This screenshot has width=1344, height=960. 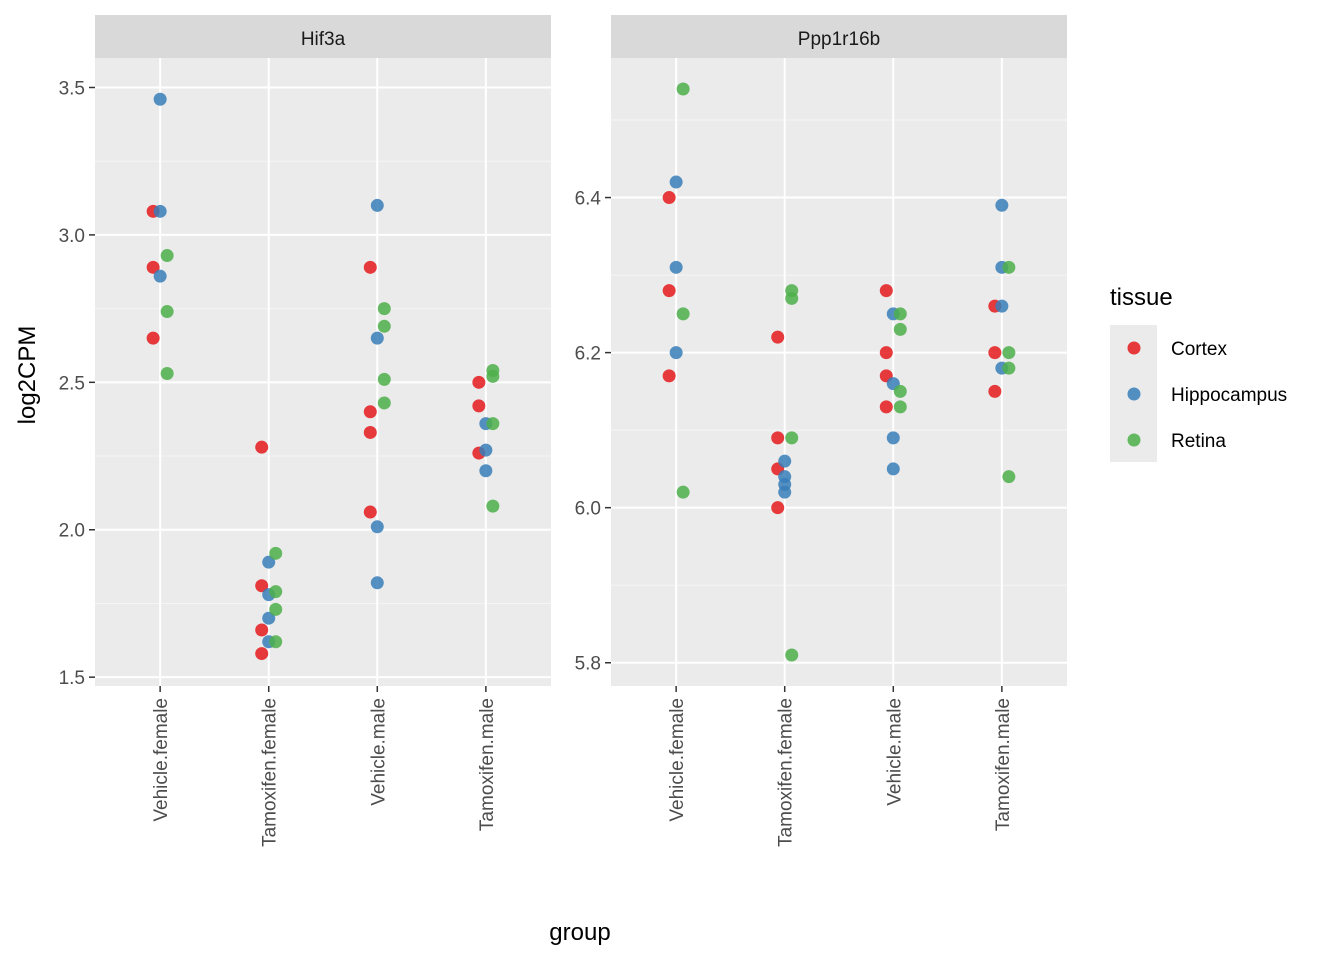 What do you see at coordinates (72, 383) in the screenshot?
I see `y-tick-label: 2.5` at bounding box center [72, 383].